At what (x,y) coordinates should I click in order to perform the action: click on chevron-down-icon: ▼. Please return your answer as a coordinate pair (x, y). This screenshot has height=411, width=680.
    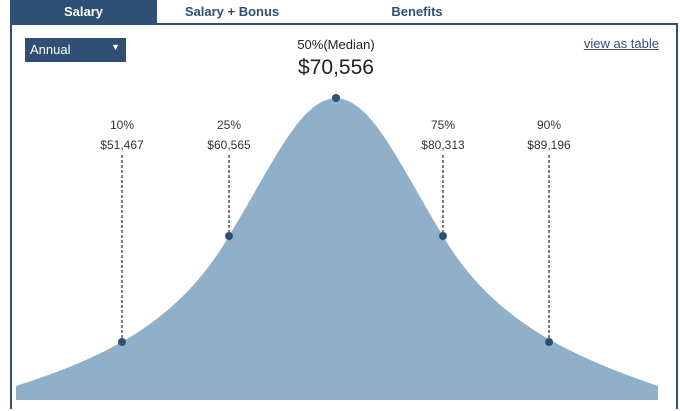
    Looking at the image, I should click on (115, 47).